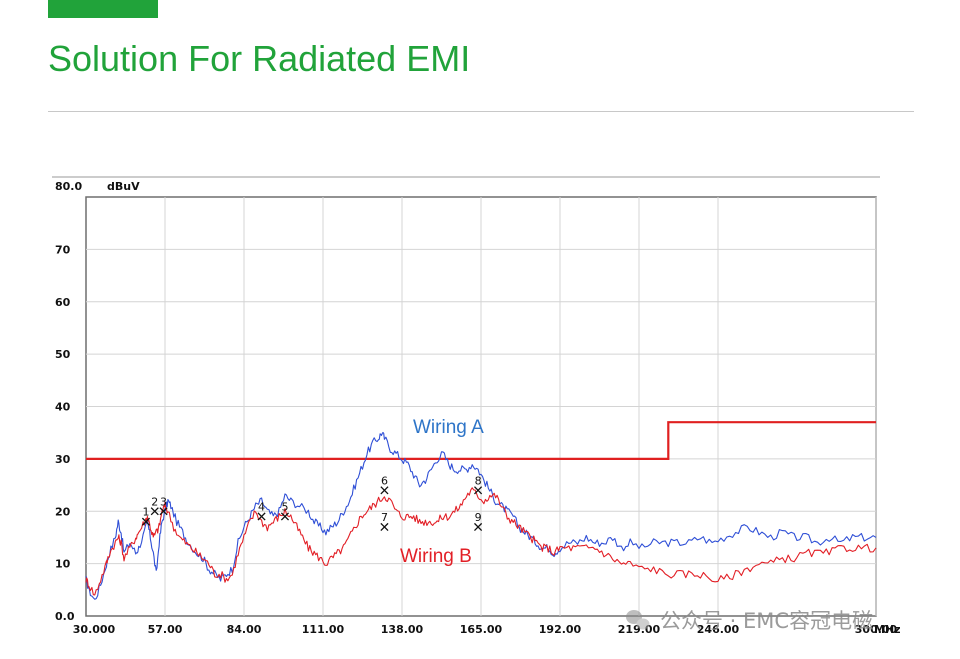 The image size is (960, 659). Describe the element at coordinates (402, 629) in the screenshot. I see `x-tick-label-4: 138.00` at that location.